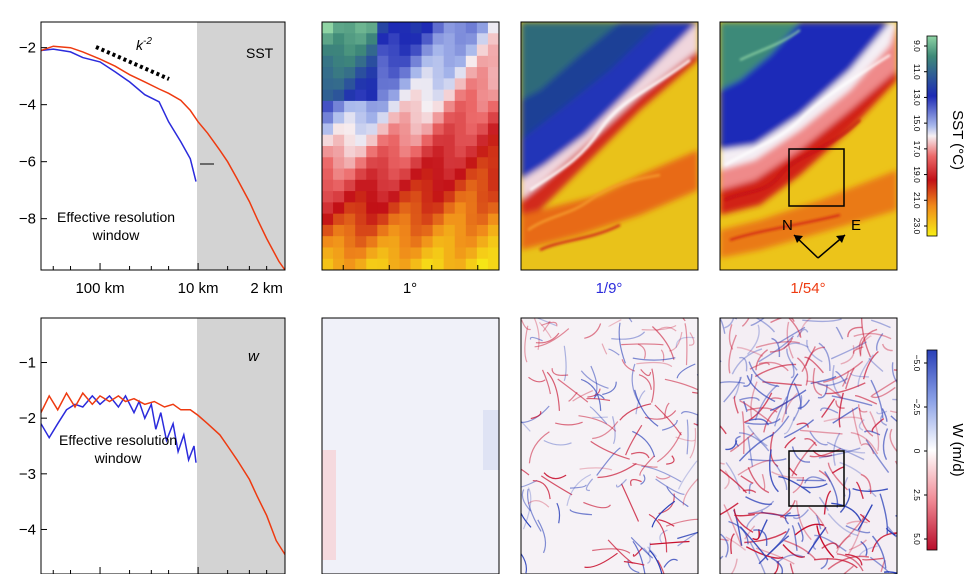 Image resolution: width=966 pixels, height=574 pixels. Describe the element at coordinates (917, 495) in the screenshot. I see `colorbar-tick-label: 2.5` at that location.